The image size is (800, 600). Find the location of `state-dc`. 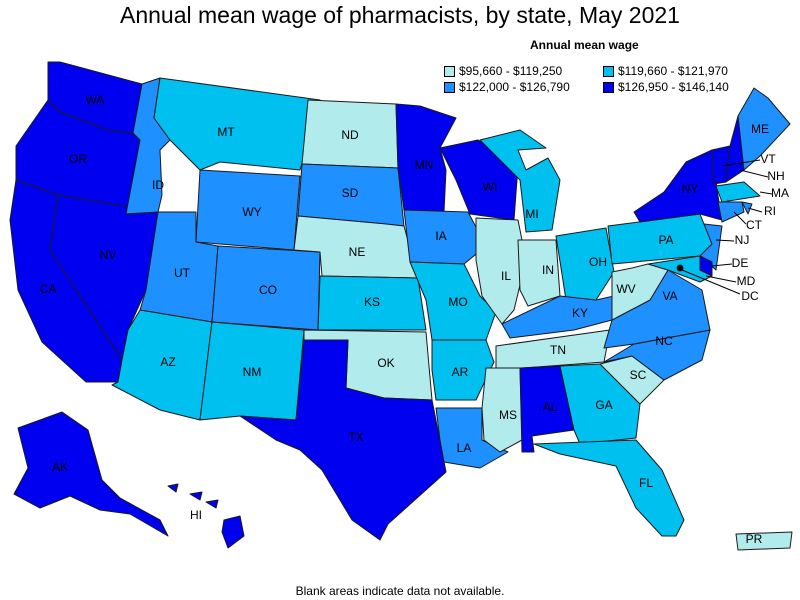

state-dc is located at coordinates (680, 268).